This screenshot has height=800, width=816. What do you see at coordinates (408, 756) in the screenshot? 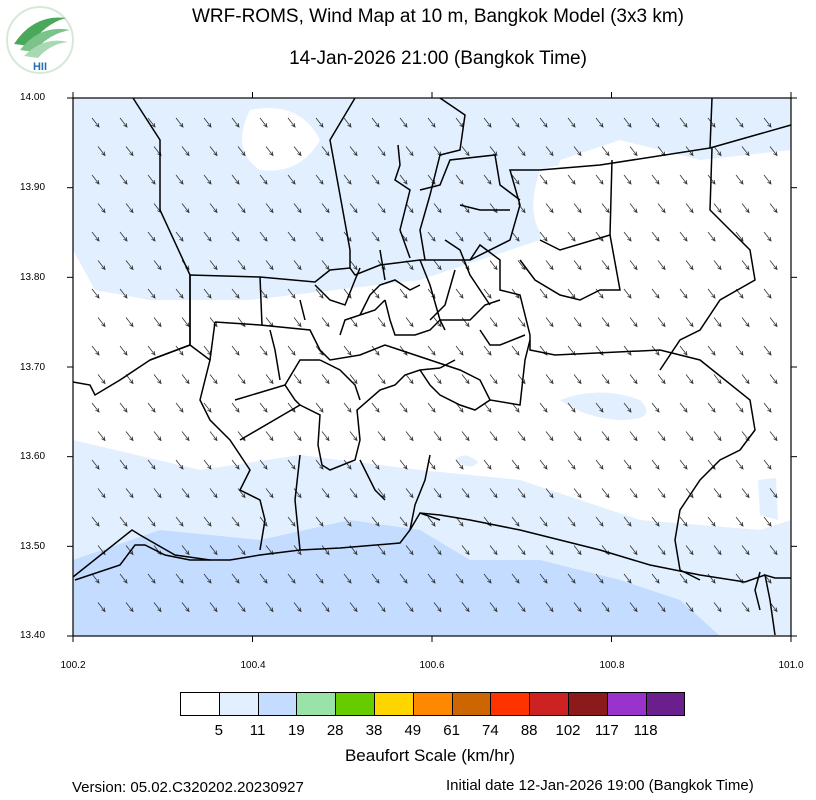
I see `legend-title: Beaufort Scale (km/hr)` at bounding box center [408, 756].